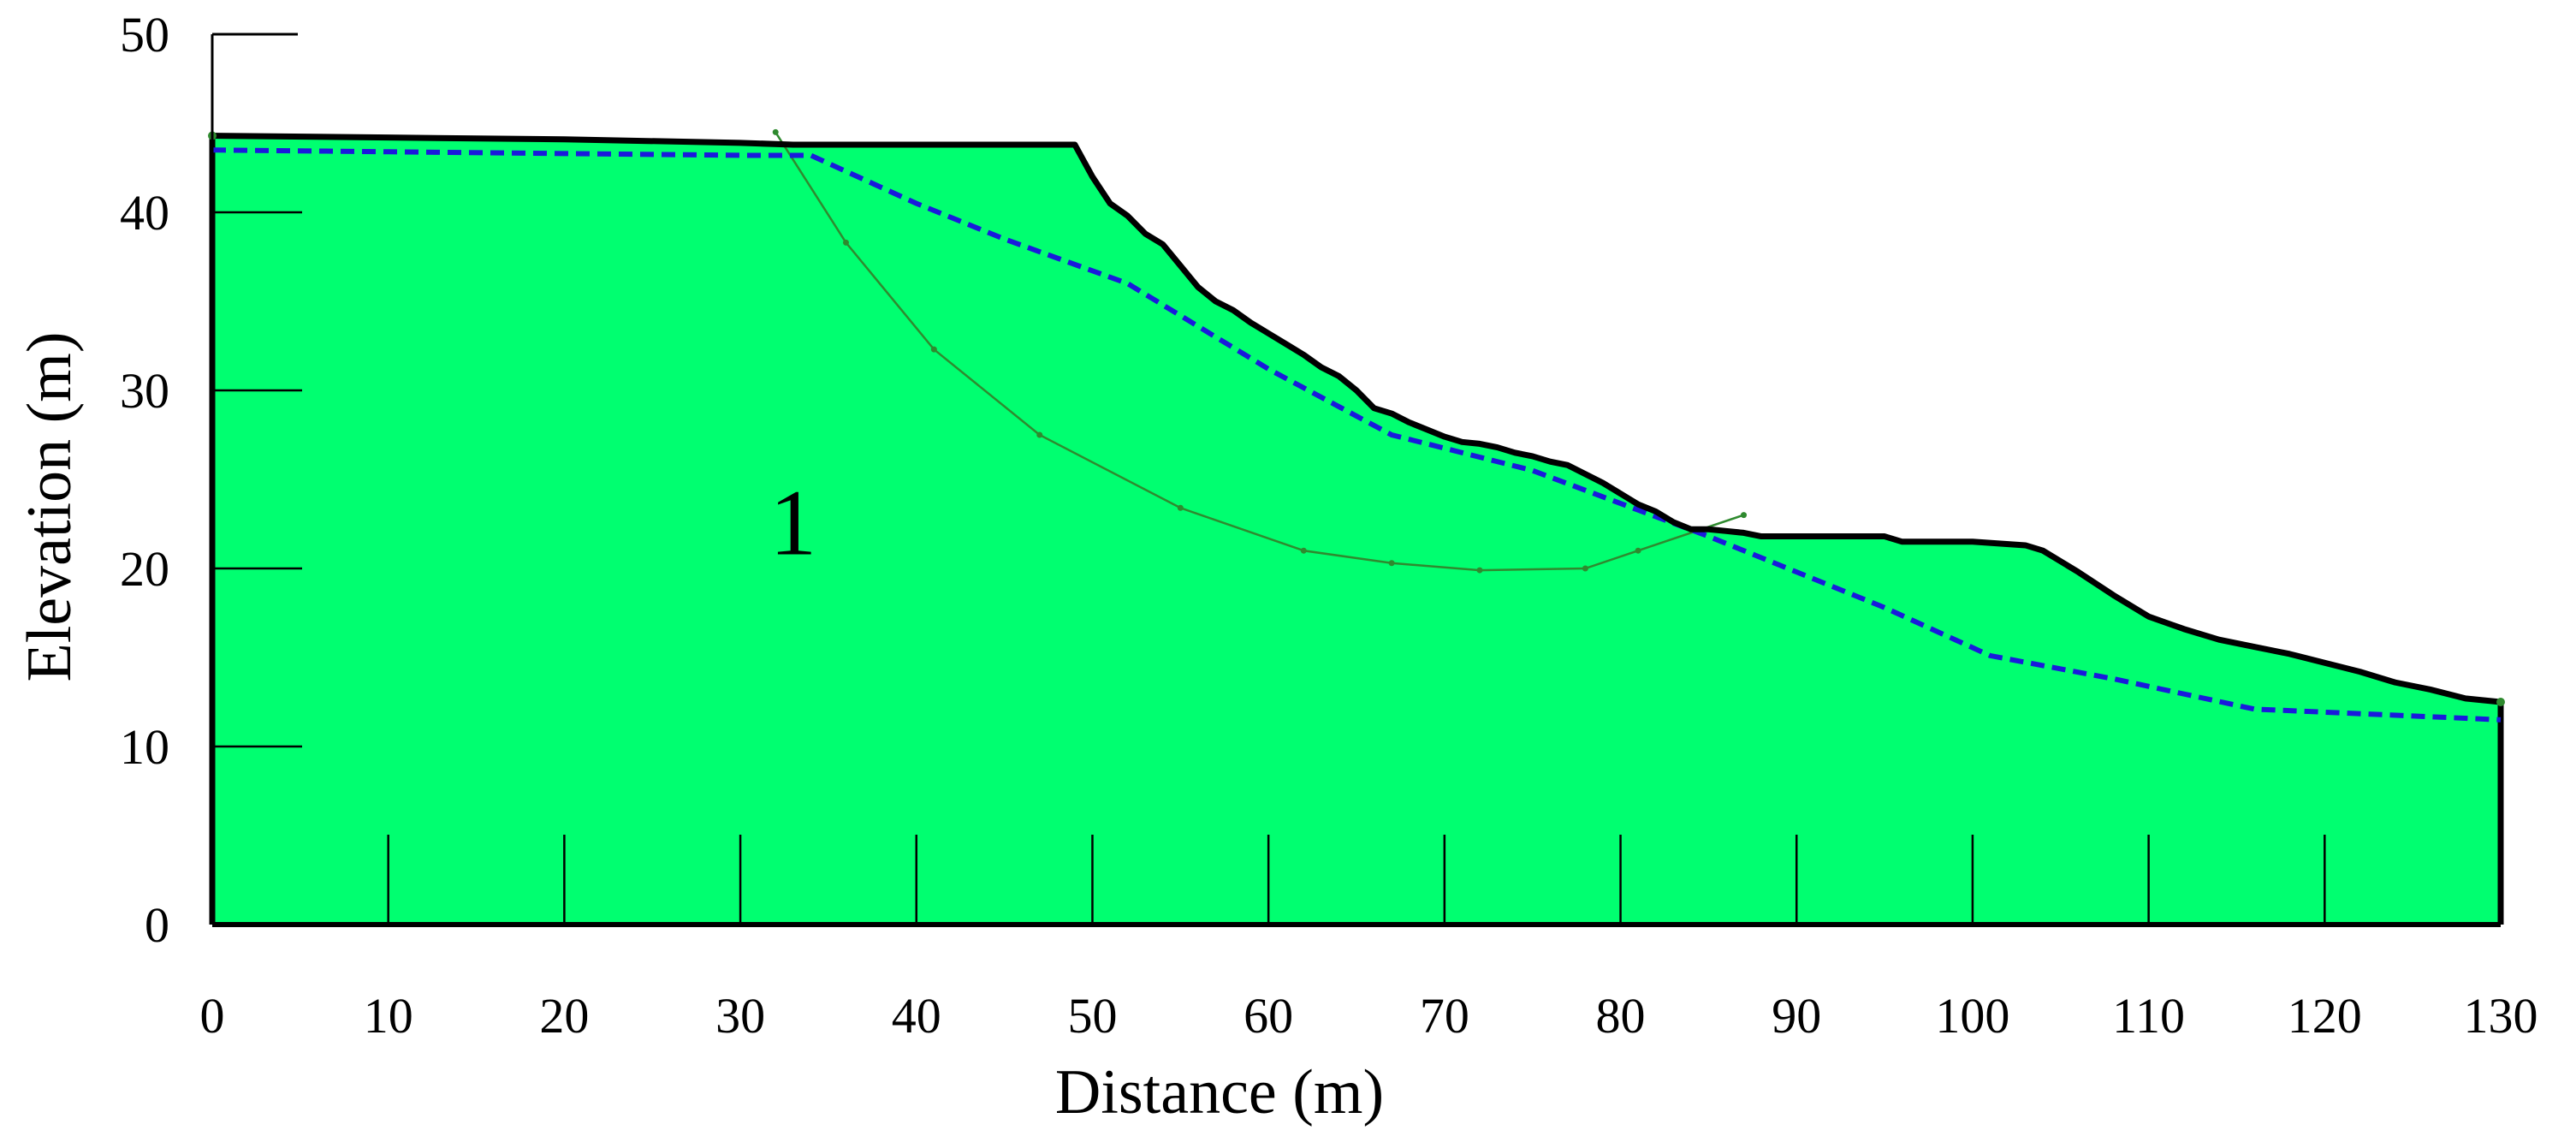  Describe the element at coordinates (144, 34) in the screenshot. I see `y-tick-label: 50` at that location.